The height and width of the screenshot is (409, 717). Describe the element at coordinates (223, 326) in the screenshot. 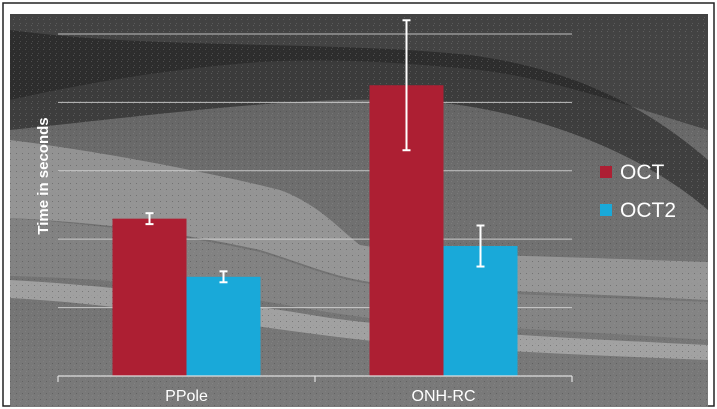

I see `bar-oct2-ppole` at that location.